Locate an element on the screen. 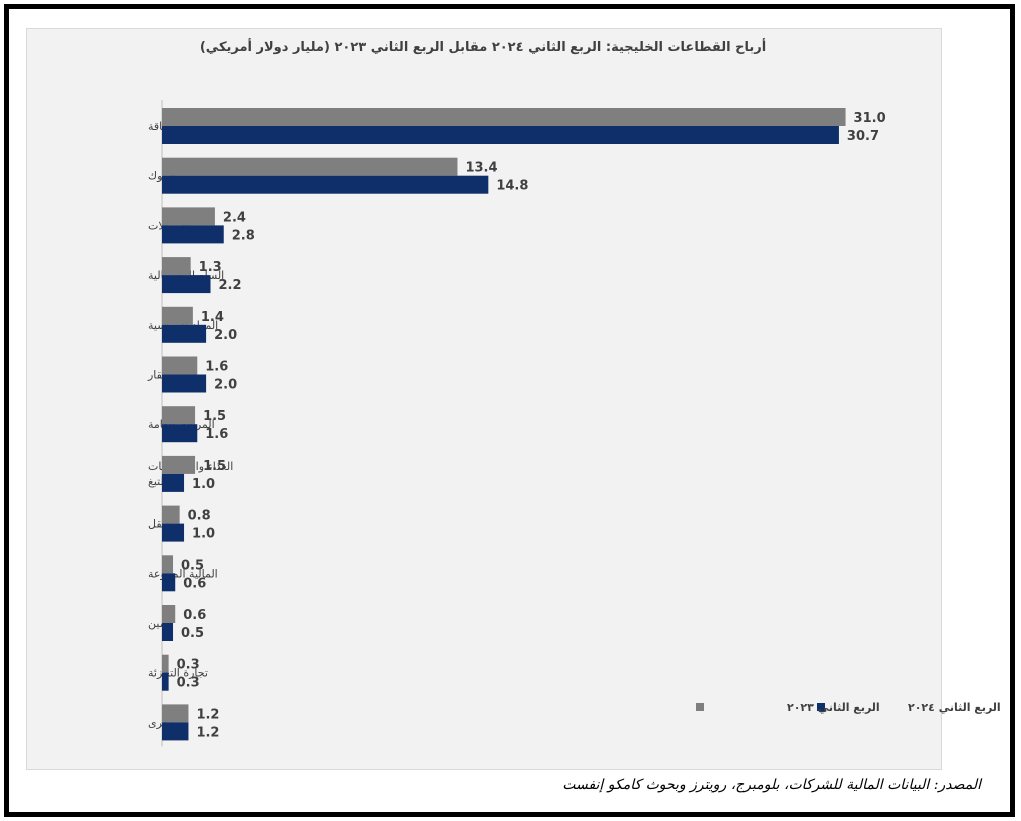  data-label: 2.4 is located at coordinates (234, 217).